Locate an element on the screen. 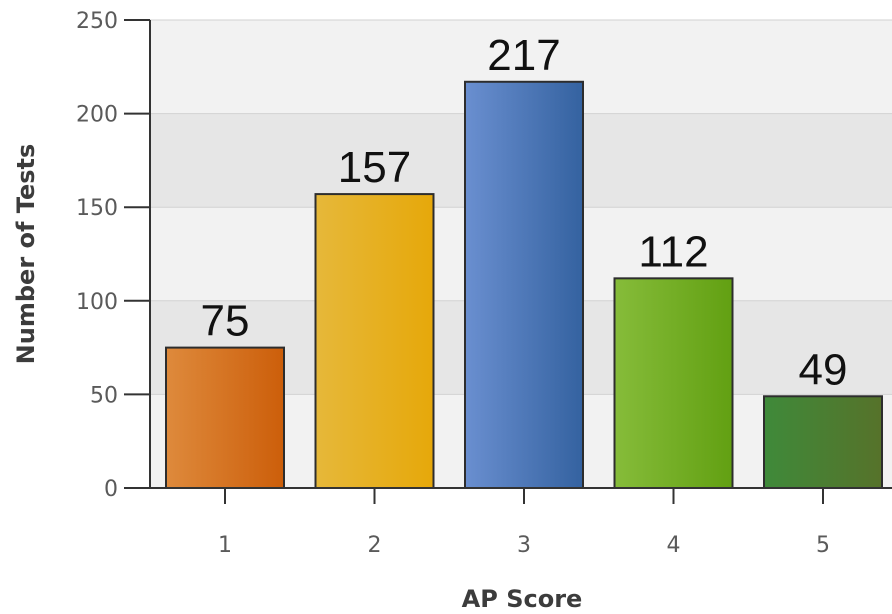 The image size is (892, 614). y-tick-label: 250 is located at coordinates (97, 21).